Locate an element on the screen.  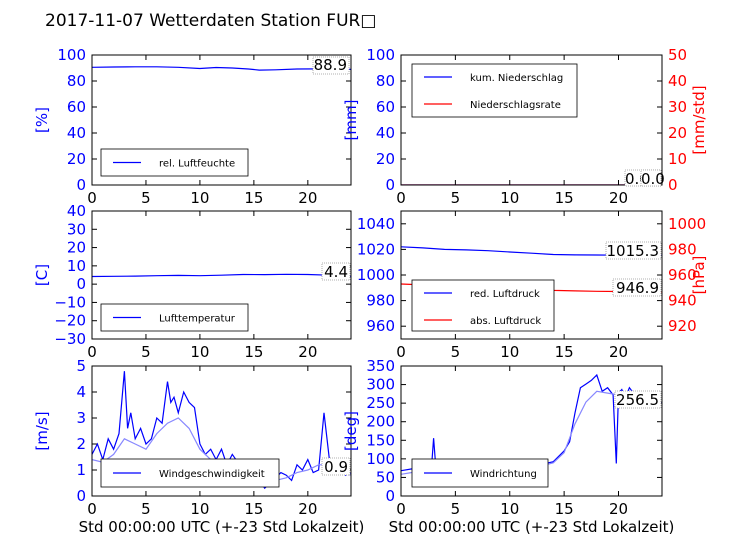
value-label: 0.9 is located at coordinates (336, 467).